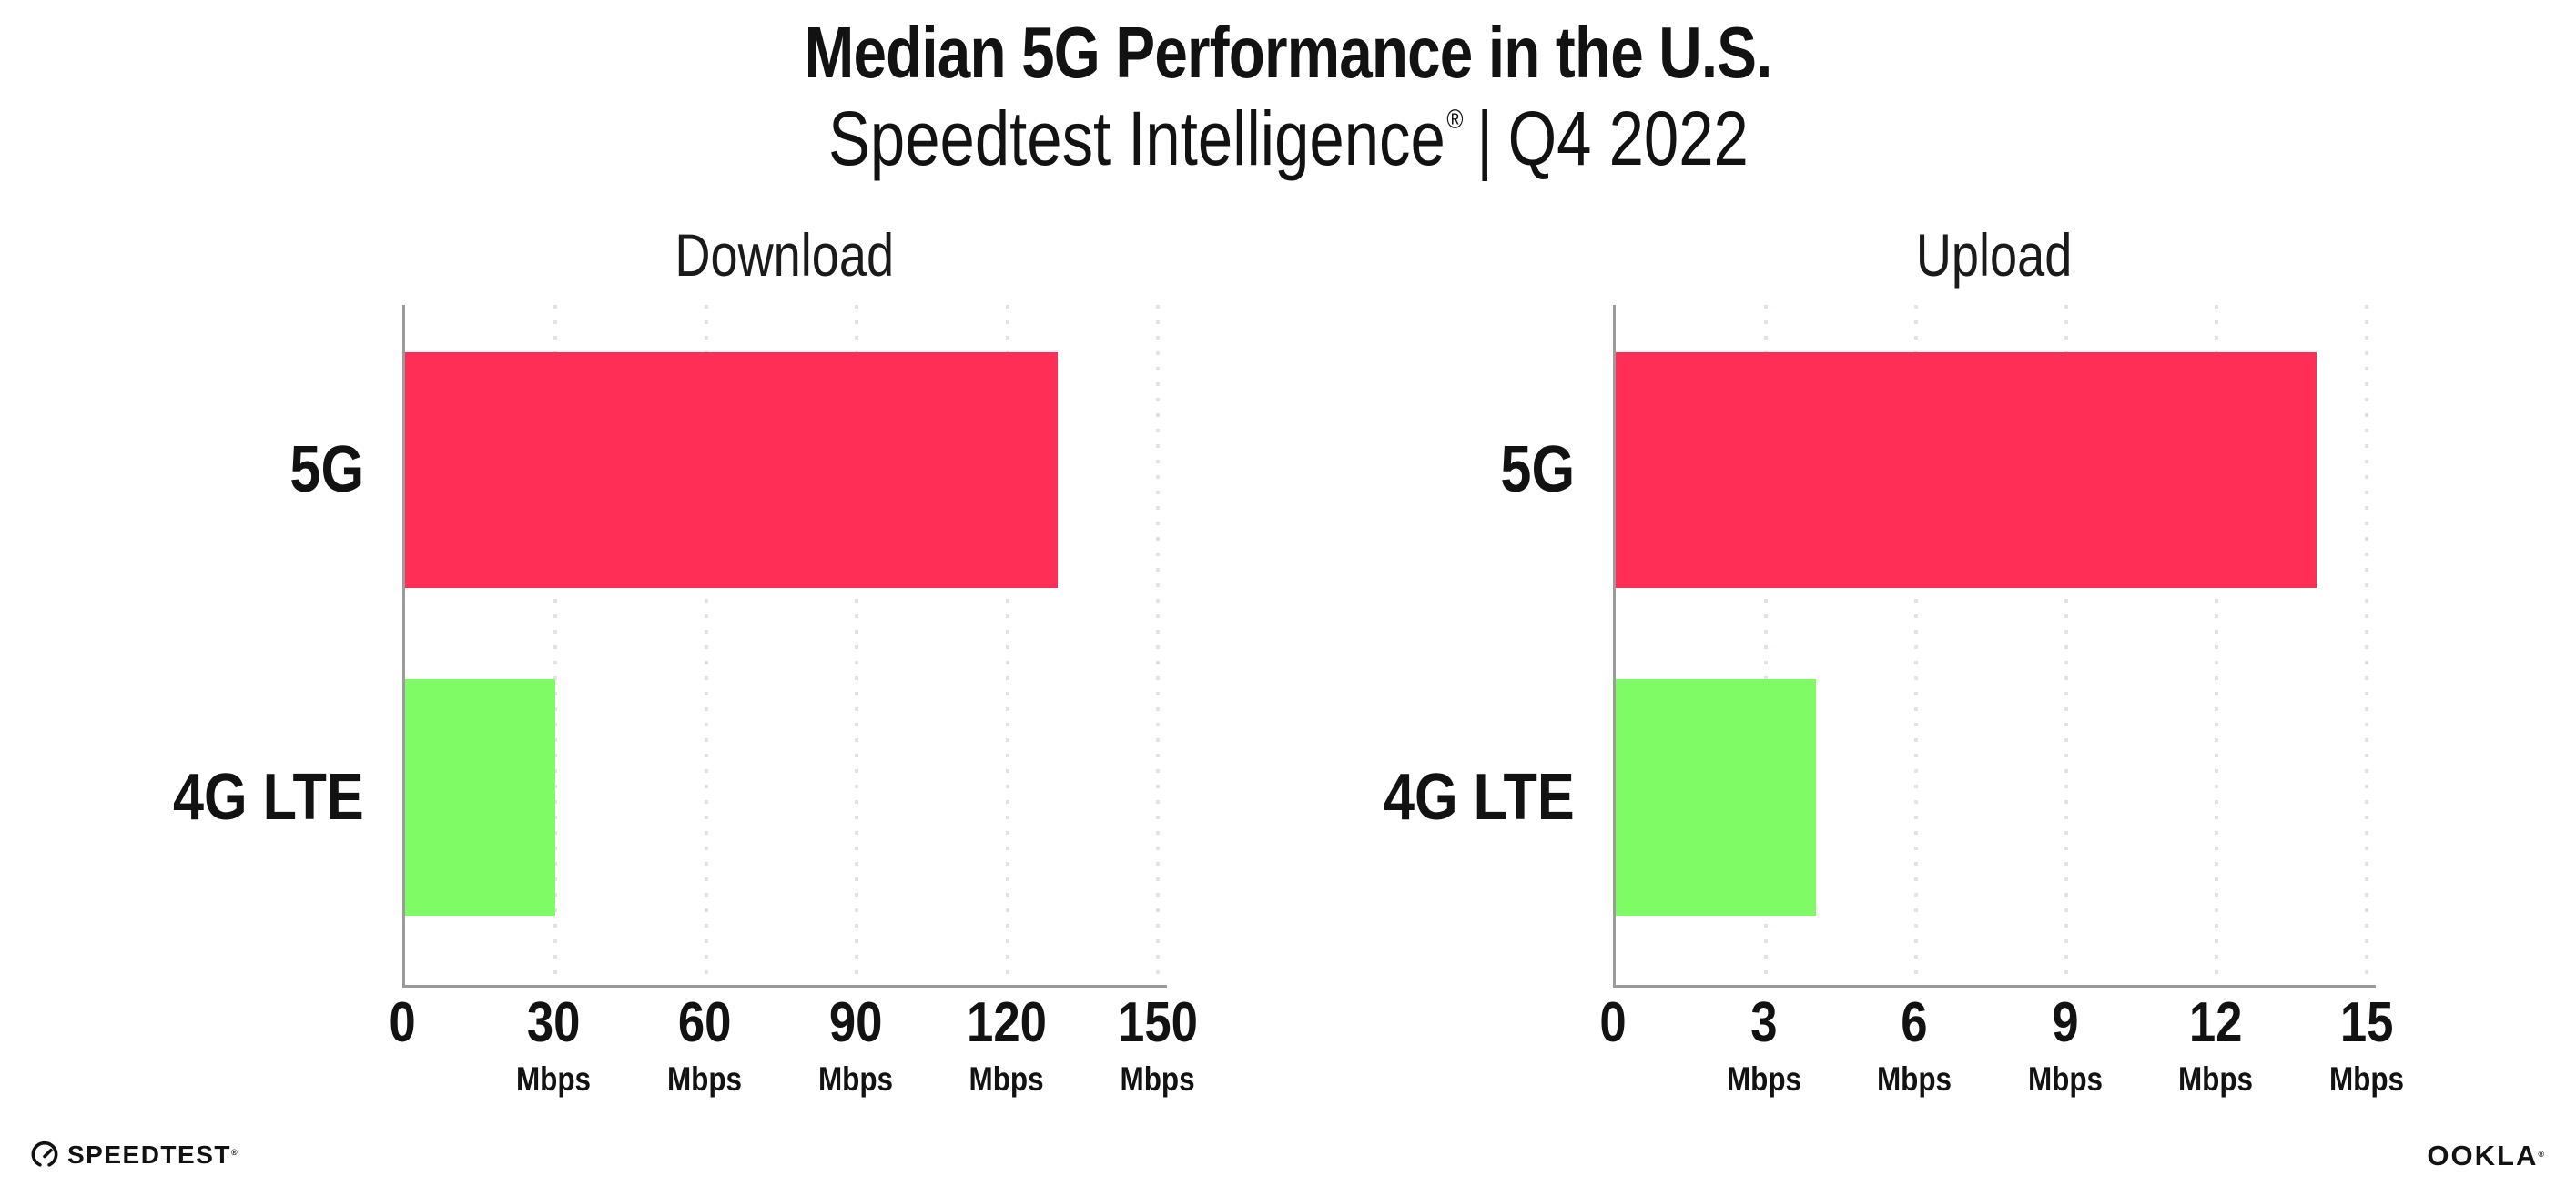  I want to click on registered-mark: ®, so click(1454, 120).